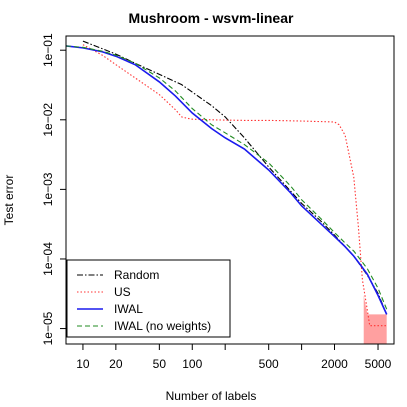 This screenshot has height=407, width=407. I want to click on legend-box, so click(148, 298).